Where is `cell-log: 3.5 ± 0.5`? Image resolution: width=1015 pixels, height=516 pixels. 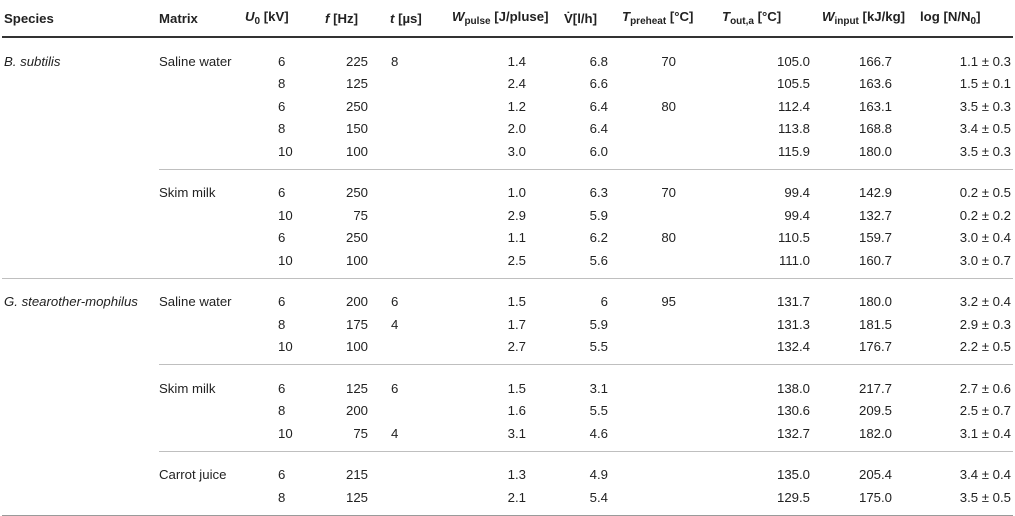 cell-log: 3.5 ± 0.5 is located at coordinates (966, 501).